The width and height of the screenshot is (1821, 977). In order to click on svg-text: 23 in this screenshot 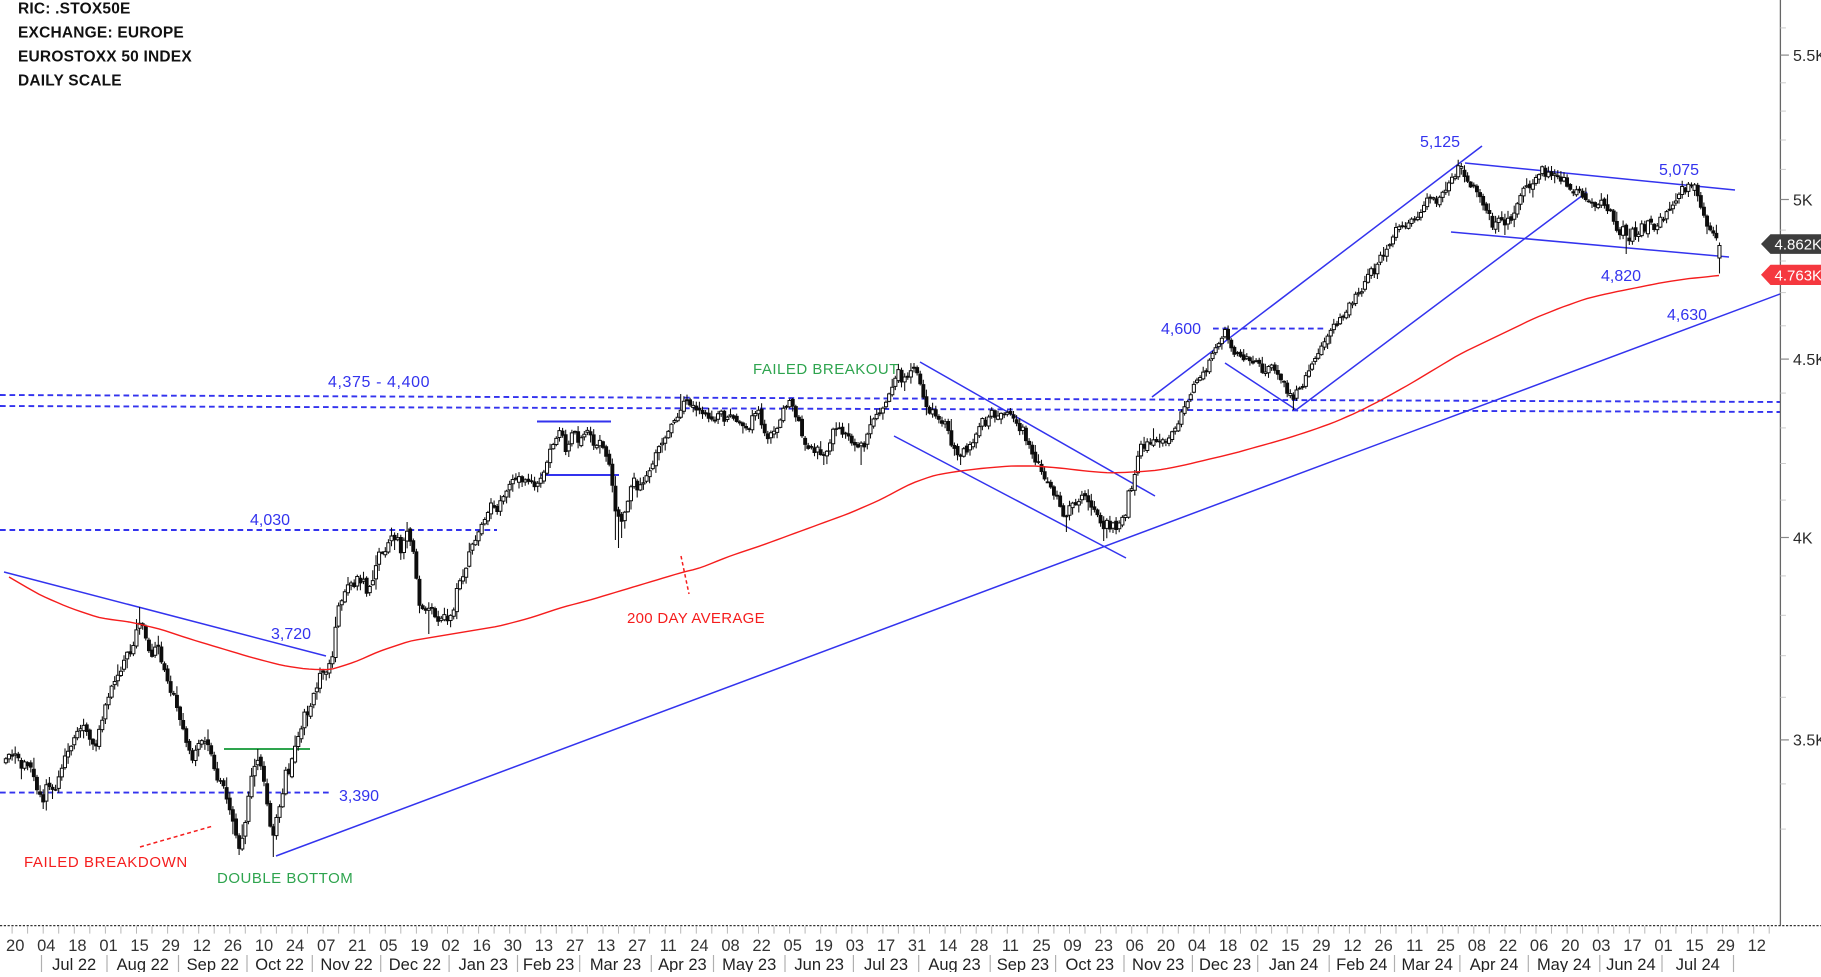, I will do `click(1104, 946)`.